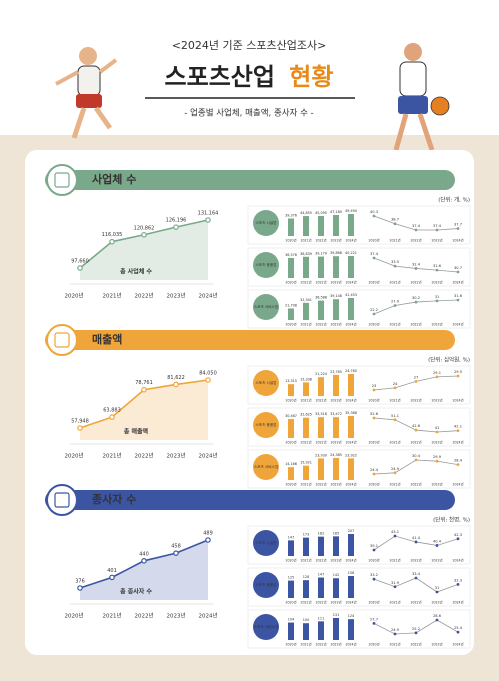 This screenshot has height=681, width=499. Describe the element at coordinates (62, 500) in the screenshot. I see `section-icon` at that location.